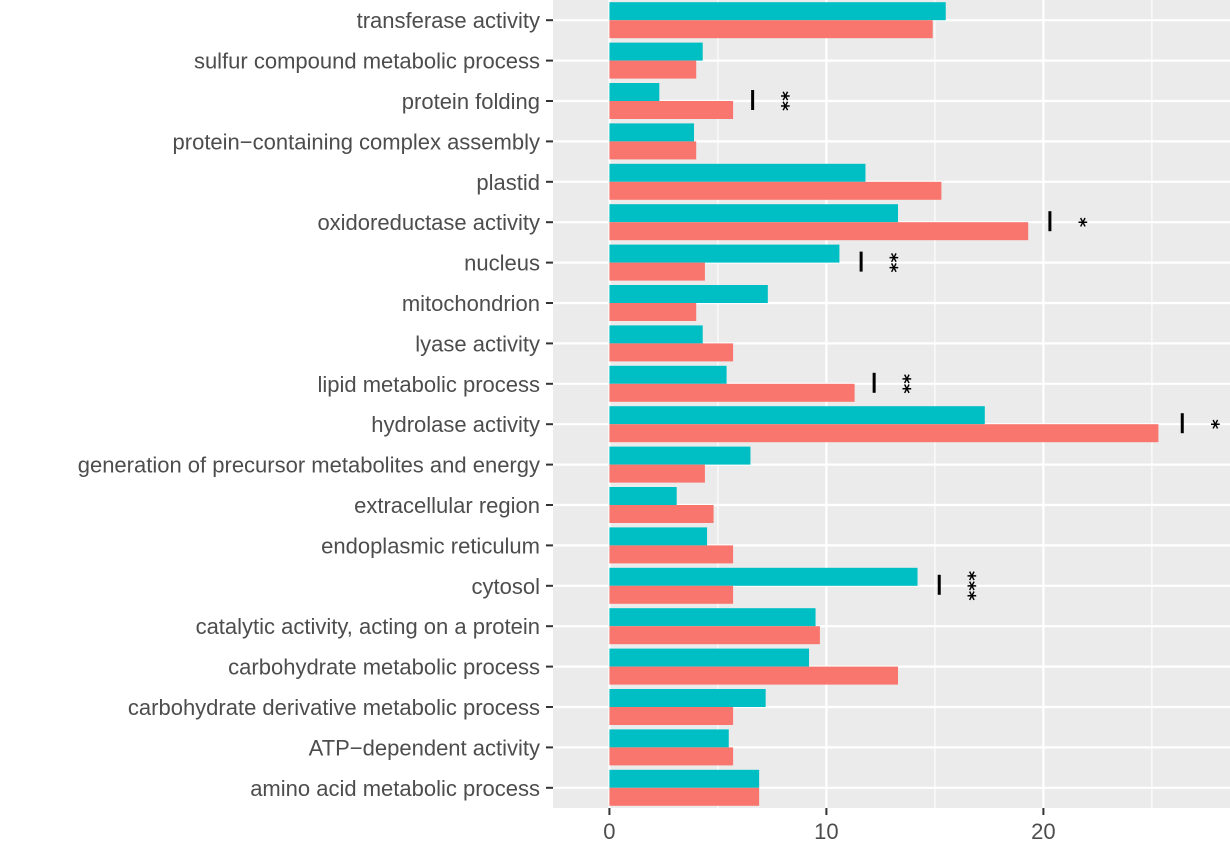  I want to click on y-tick-label-mitochondrion: mitochondrion, so click(471, 303).